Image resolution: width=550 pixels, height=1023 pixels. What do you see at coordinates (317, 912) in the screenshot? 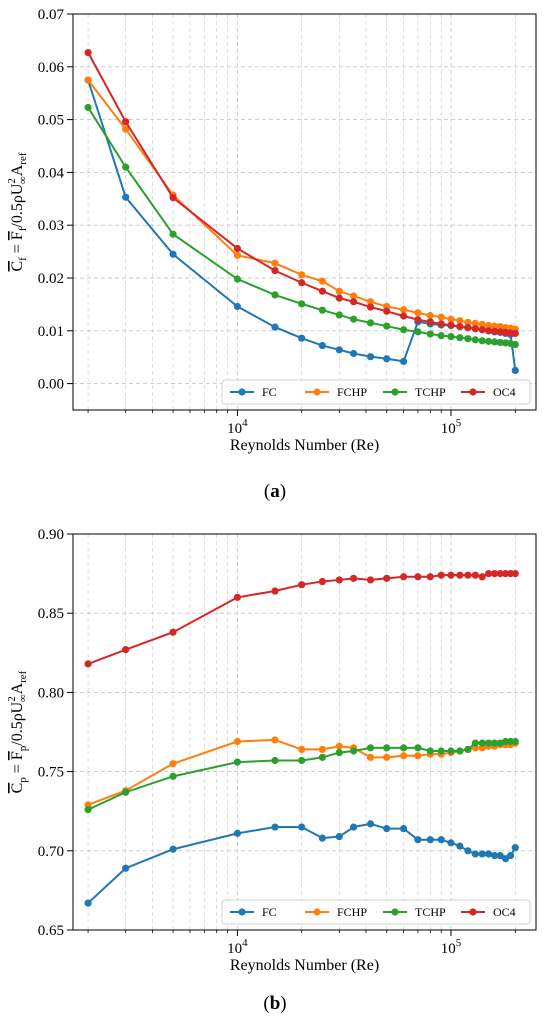
I see `chart-b-legend-marker-fchp` at bounding box center [317, 912].